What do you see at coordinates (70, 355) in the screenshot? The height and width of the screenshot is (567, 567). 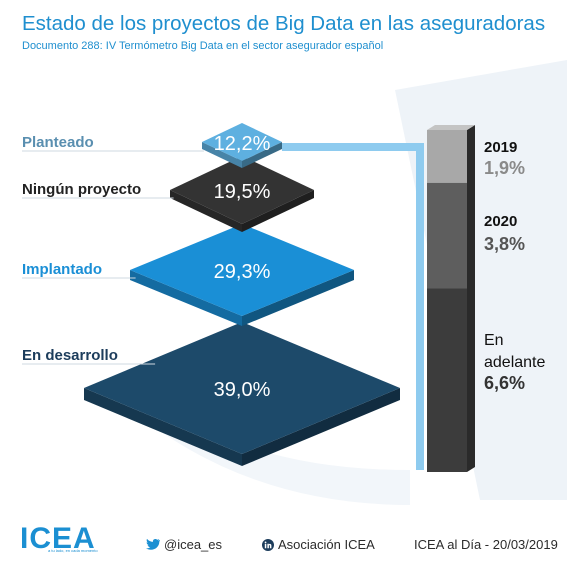 I see `pyramid-category-label: En desarrollo` at bounding box center [70, 355].